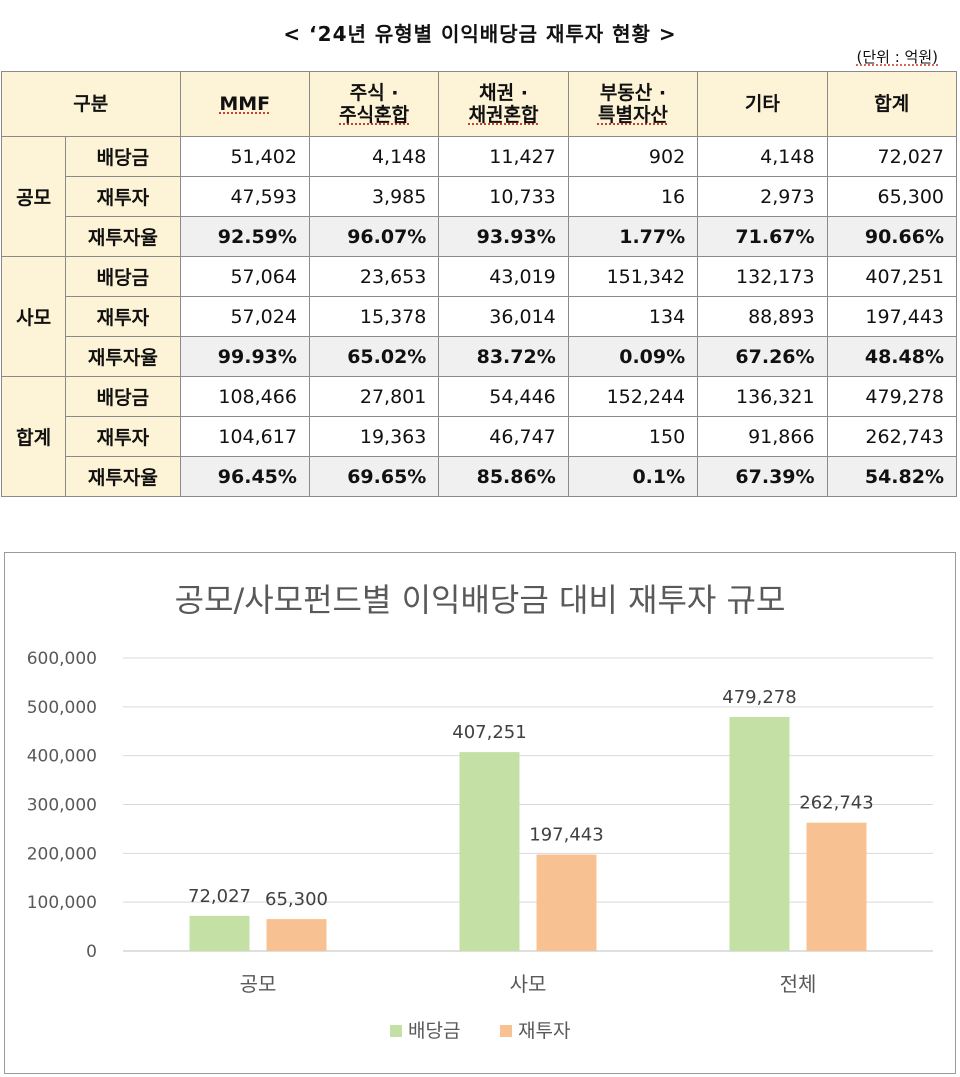 The image size is (960, 1077). What do you see at coordinates (258, 984) in the screenshot?
I see `x-tick-label: 공모` at bounding box center [258, 984].